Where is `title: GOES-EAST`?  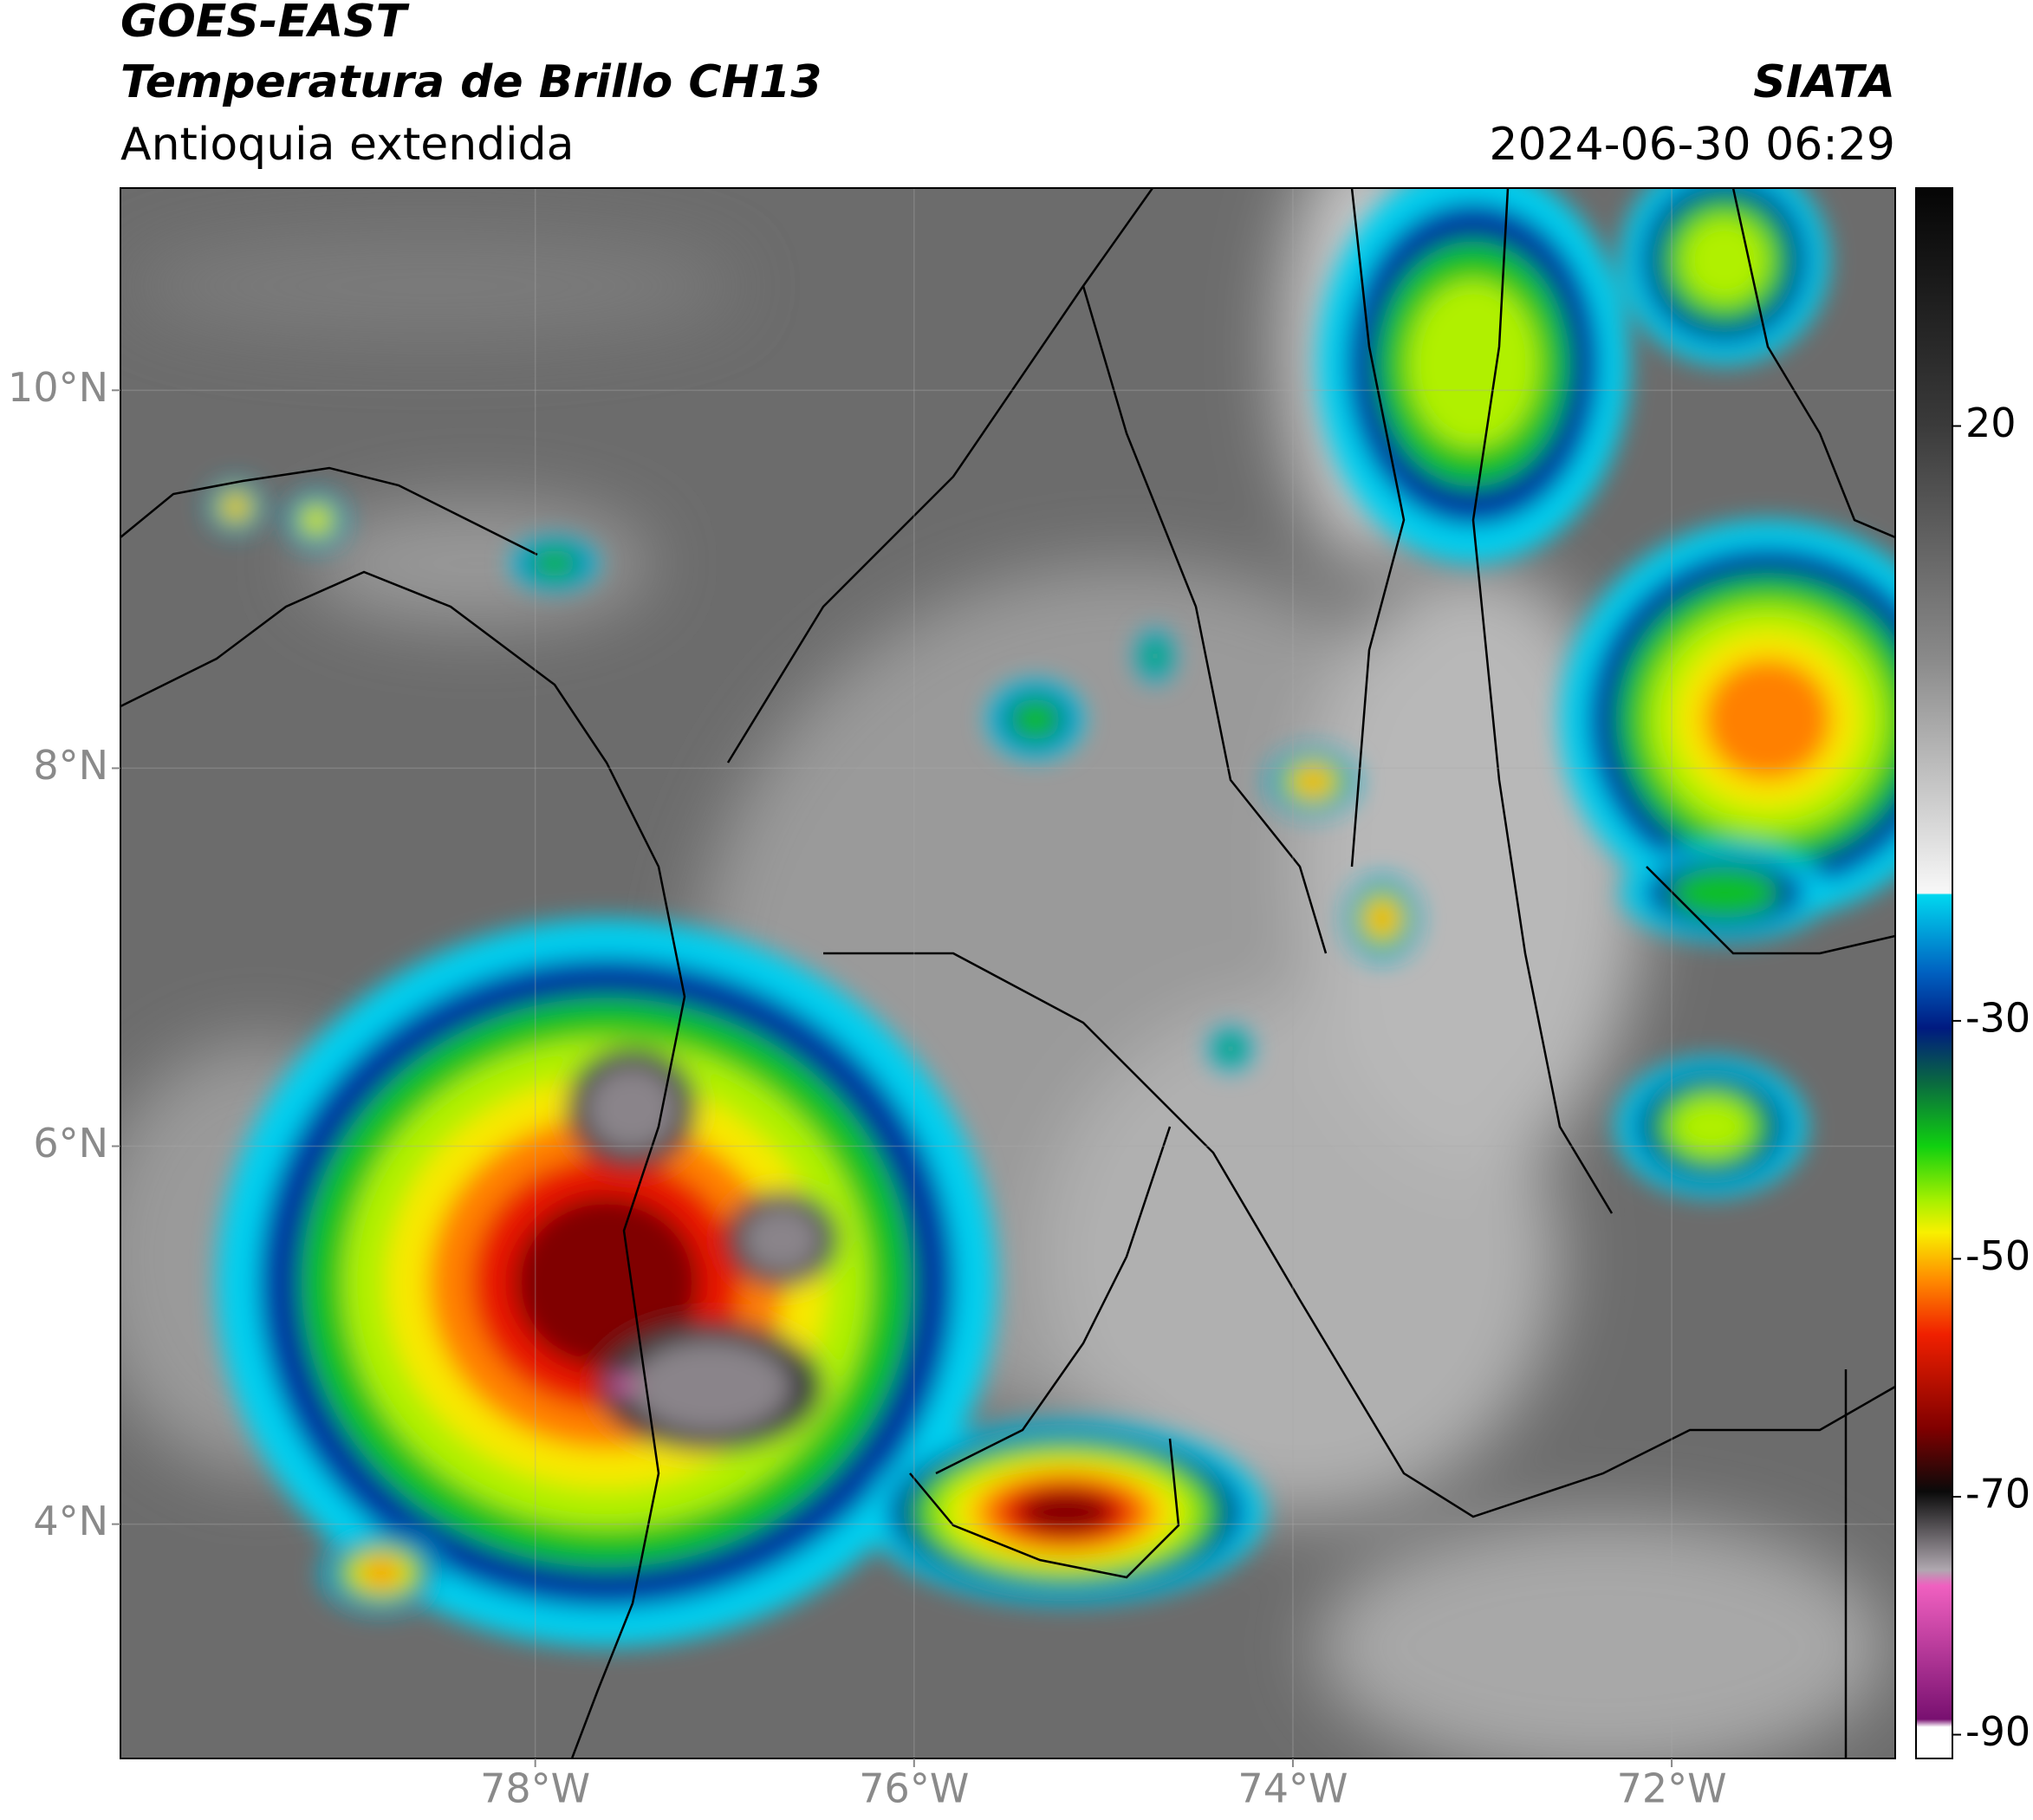 title: GOES-EAST is located at coordinates (265, 24).